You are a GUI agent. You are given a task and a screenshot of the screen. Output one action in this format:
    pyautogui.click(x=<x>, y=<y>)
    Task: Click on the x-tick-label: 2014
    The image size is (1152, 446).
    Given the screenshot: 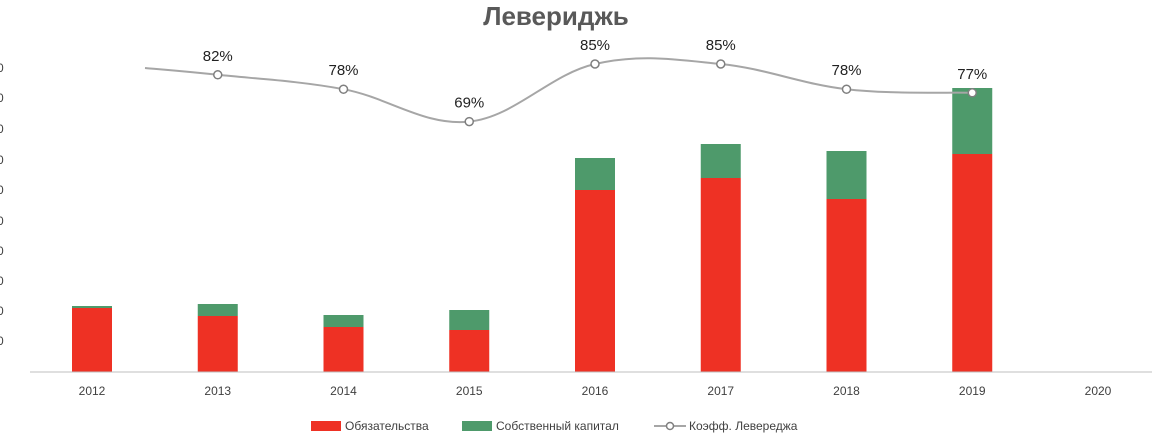 What is the action you would take?
    pyautogui.click(x=343, y=391)
    